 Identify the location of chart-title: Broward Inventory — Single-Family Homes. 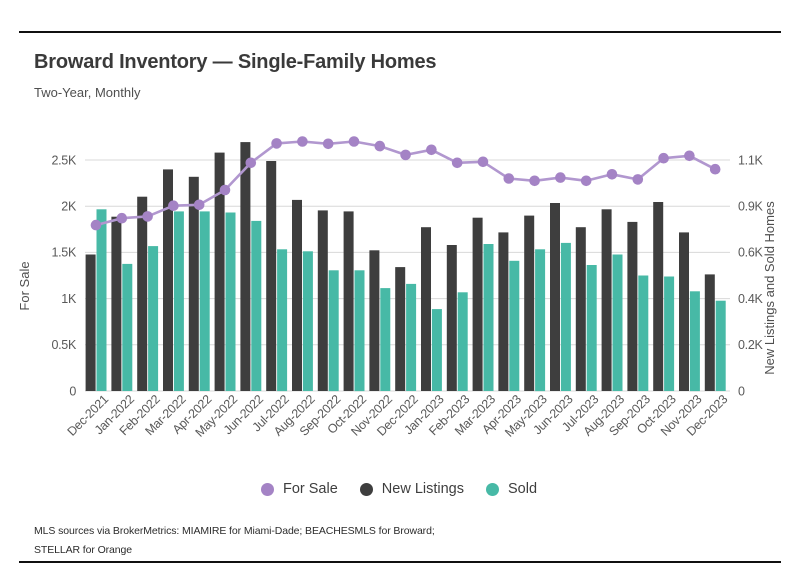
(235, 62).